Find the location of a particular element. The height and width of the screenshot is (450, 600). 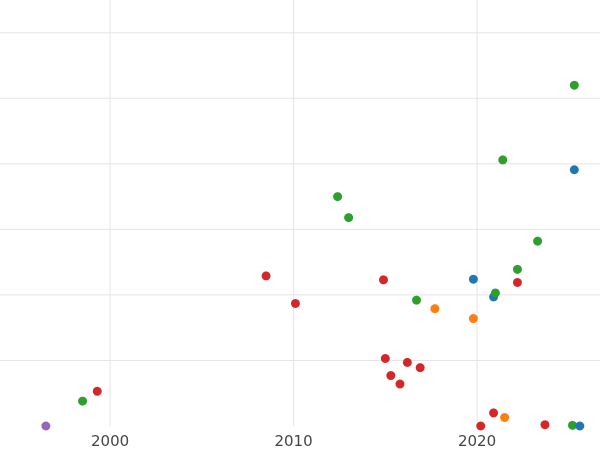

data-point-purple is located at coordinates (46, 426).